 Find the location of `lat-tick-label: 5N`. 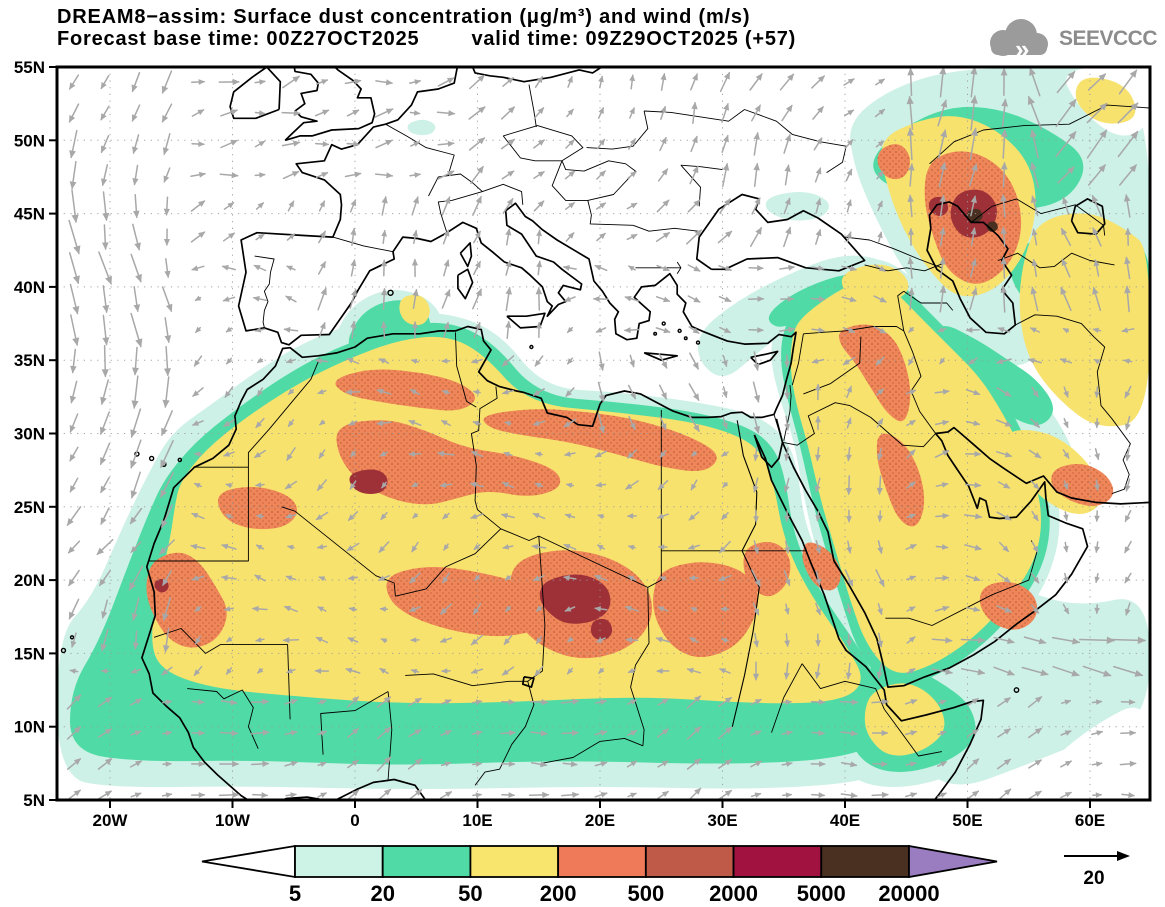

lat-tick-label: 5N is located at coordinates (34, 800).